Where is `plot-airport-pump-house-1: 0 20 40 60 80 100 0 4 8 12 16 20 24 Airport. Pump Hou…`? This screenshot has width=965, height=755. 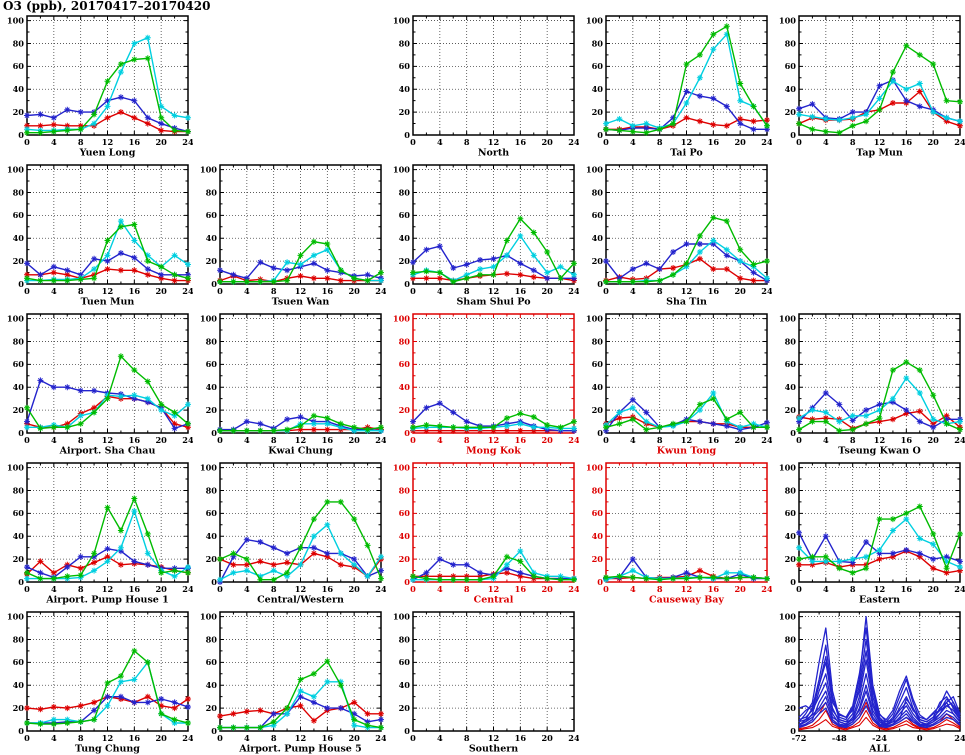
plot-airport-pump-house-1: 0 20 40 60 80 100 0 4 8 12 16 20 24 Airport. Pump Hou… is located at coordinates (100, 534).